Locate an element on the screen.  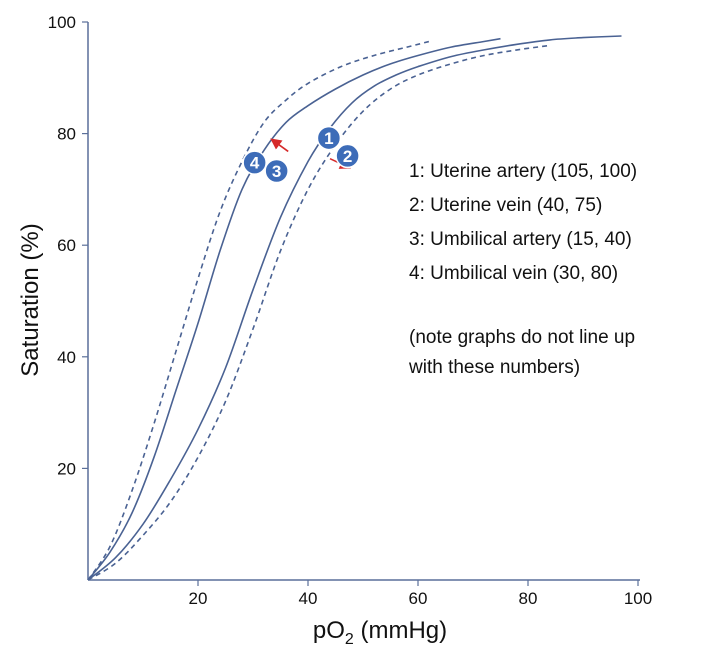
x-tick-label: 40 is located at coordinates (308, 598).